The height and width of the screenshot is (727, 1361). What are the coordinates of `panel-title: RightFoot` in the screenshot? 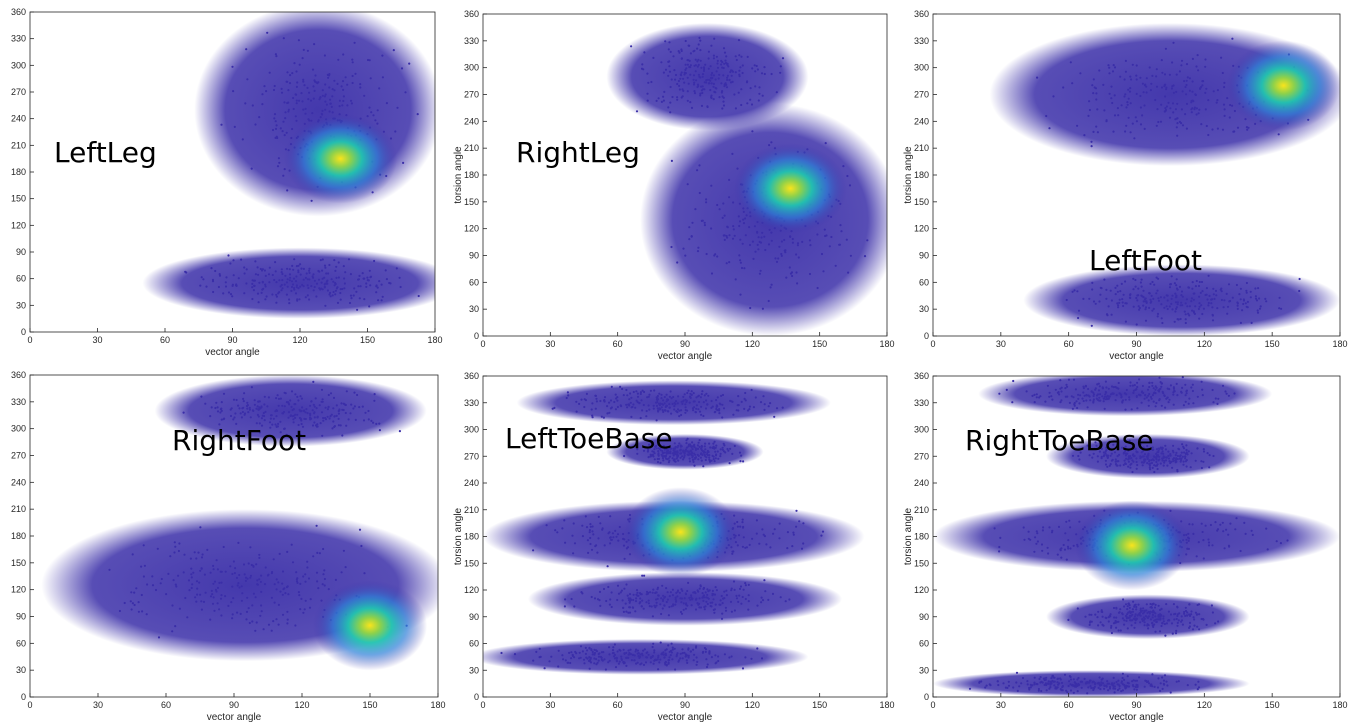 It's located at (239, 440).